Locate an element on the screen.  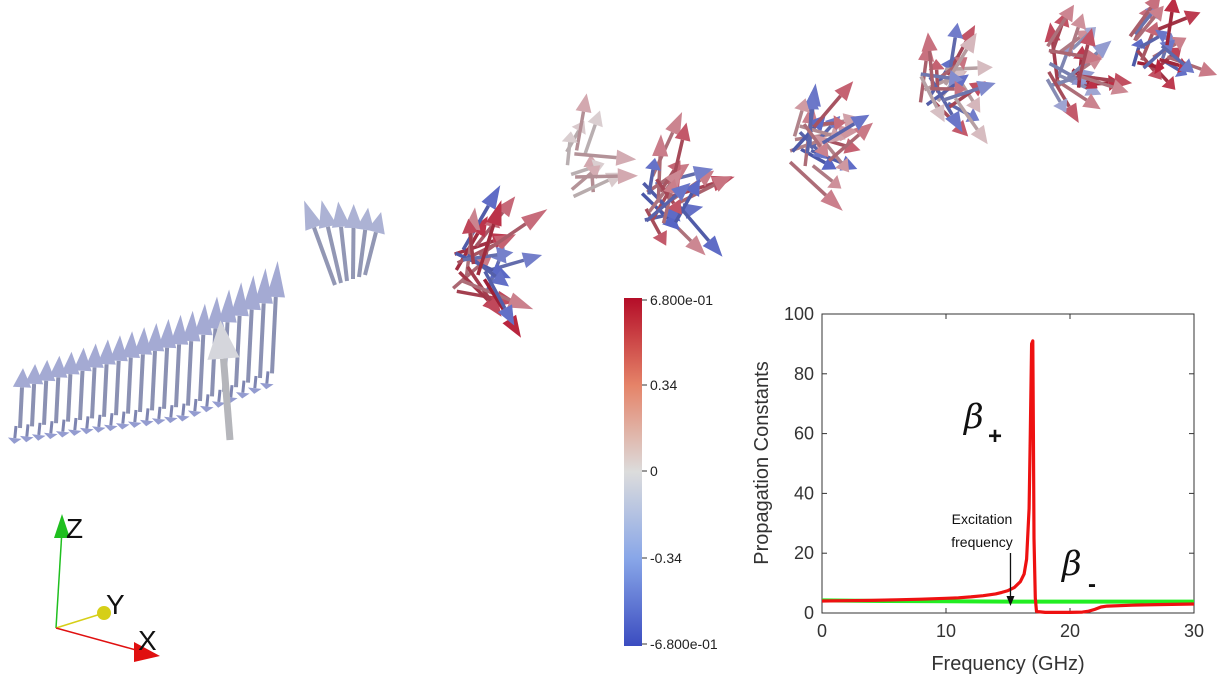
colorbar-mid-low-label: -0.34 is located at coordinates (666, 558).